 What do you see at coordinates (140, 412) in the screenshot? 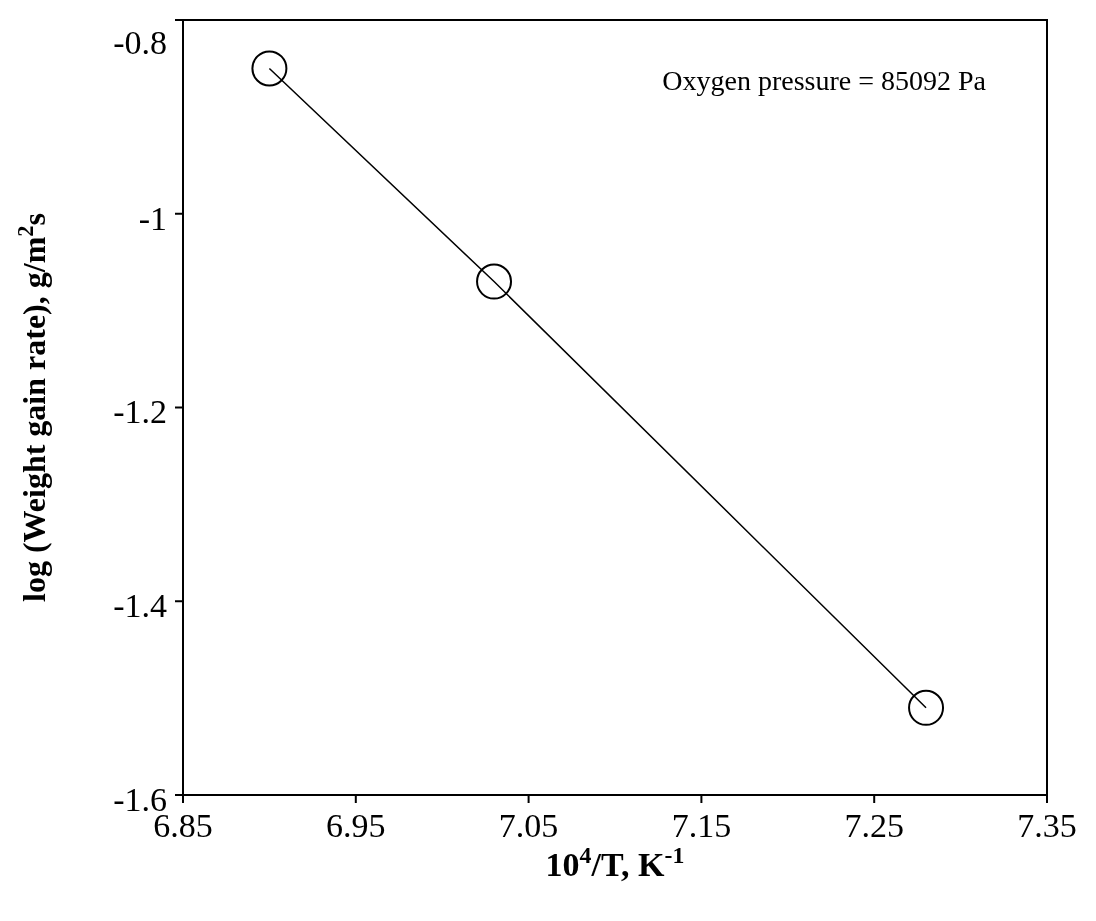
I see `y-tick-label: -1.2` at bounding box center [140, 412].